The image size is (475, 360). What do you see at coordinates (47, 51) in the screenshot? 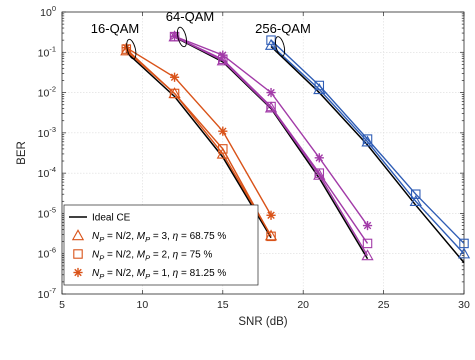
I see `y-tick-label: 10⁻¹` at bounding box center [47, 51].